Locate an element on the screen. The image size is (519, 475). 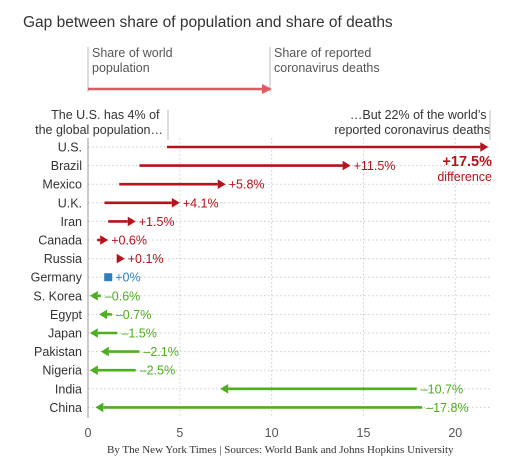
us-difference-label: +17.5% difference is located at coordinates (464, 169).